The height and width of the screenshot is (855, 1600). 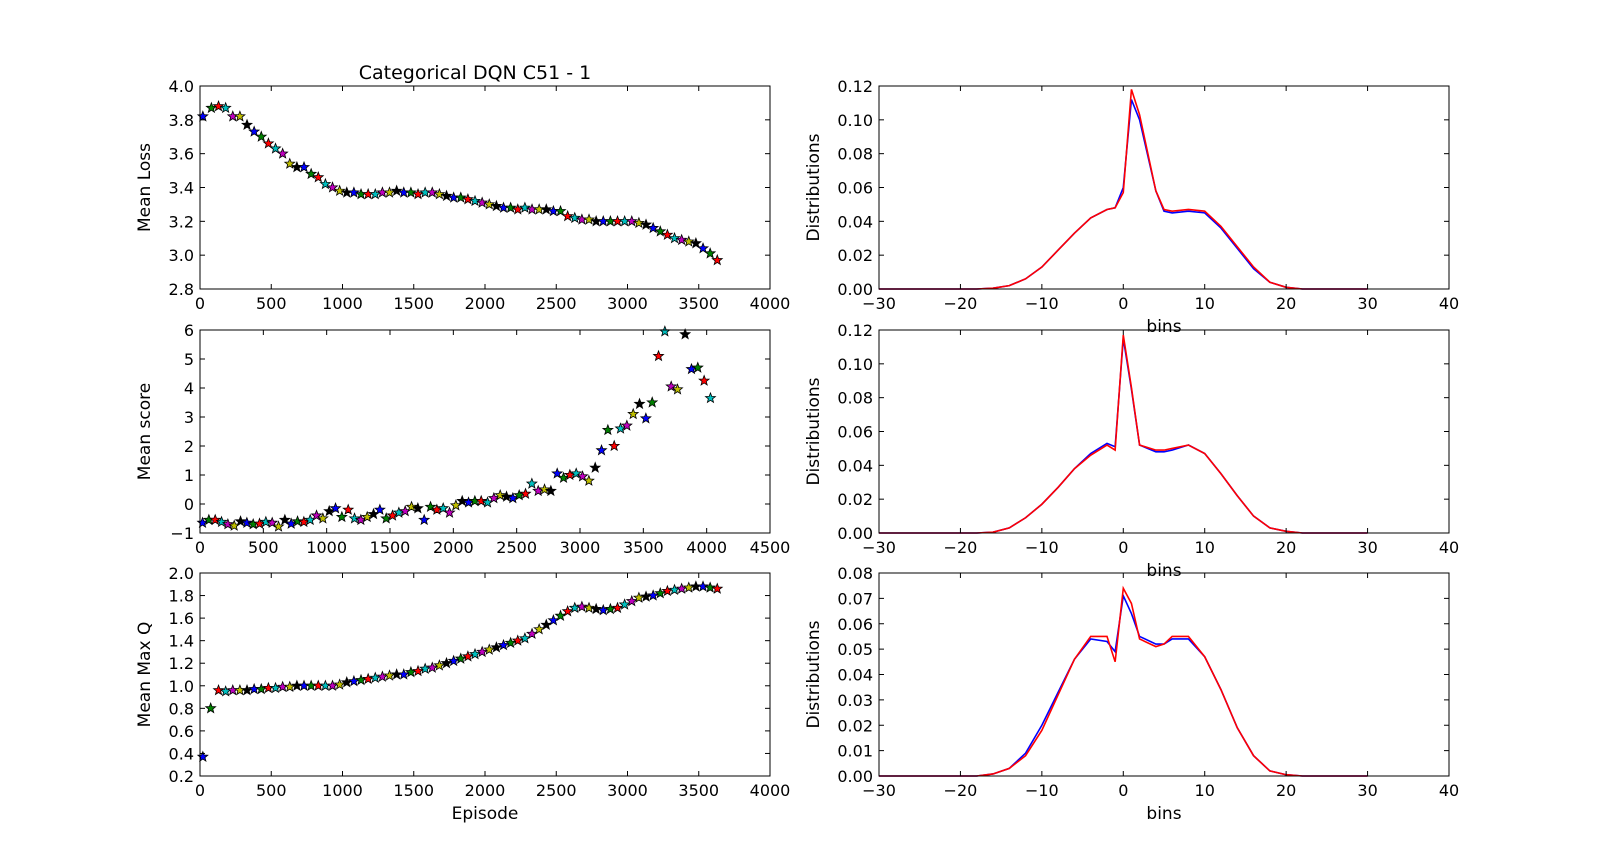 I want to click on y-tick-label: 0.06, so click(x=855, y=624).